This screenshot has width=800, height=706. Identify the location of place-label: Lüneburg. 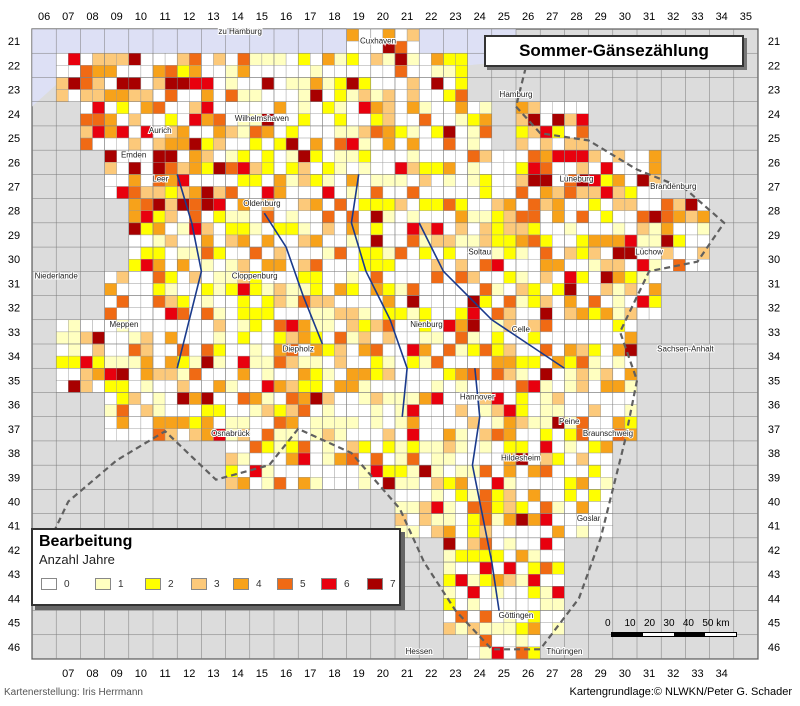
(577, 179).